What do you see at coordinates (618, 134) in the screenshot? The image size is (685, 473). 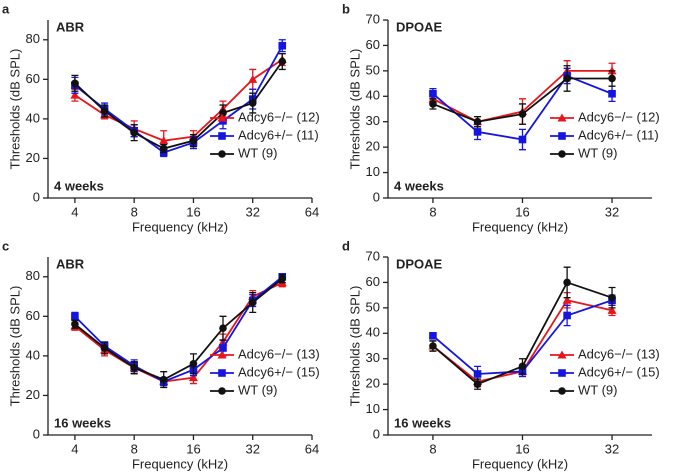 I see `legend-label: Adcy6+/− (11)` at bounding box center [618, 134].